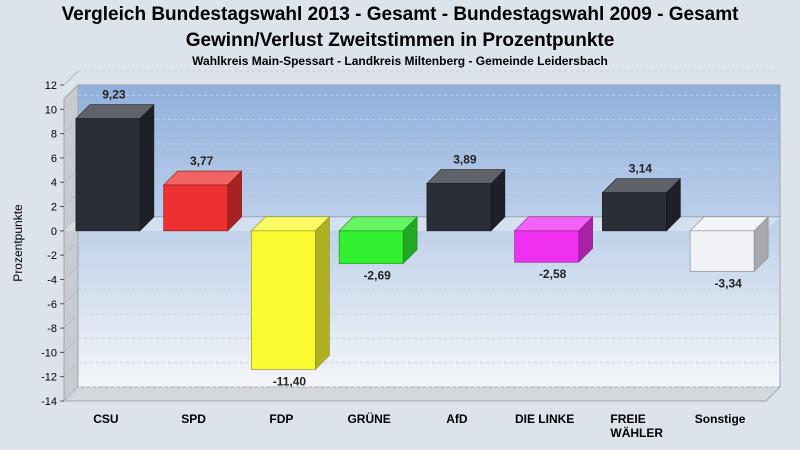 The height and width of the screenshot is (450, 800). What do you see at coordinates (52, 305) in the screenshot?
I see `y-tick-label: -6` at bounding box center [52, 305].